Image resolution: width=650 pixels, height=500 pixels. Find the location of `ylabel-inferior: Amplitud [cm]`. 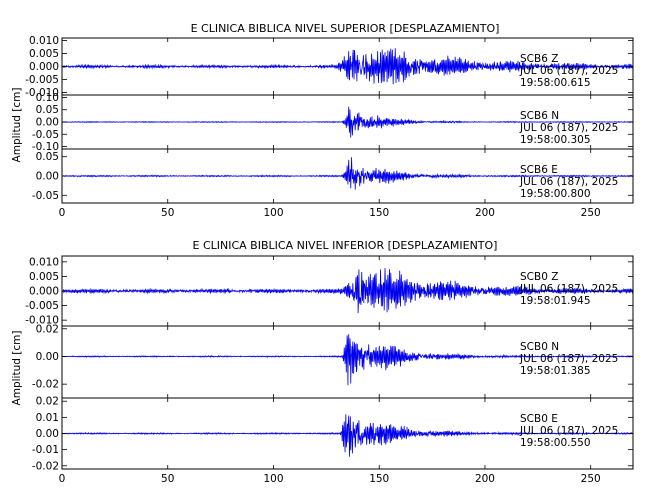

ylabel-inferior: Amplitud [cm] is located at coordinates (17, 368).